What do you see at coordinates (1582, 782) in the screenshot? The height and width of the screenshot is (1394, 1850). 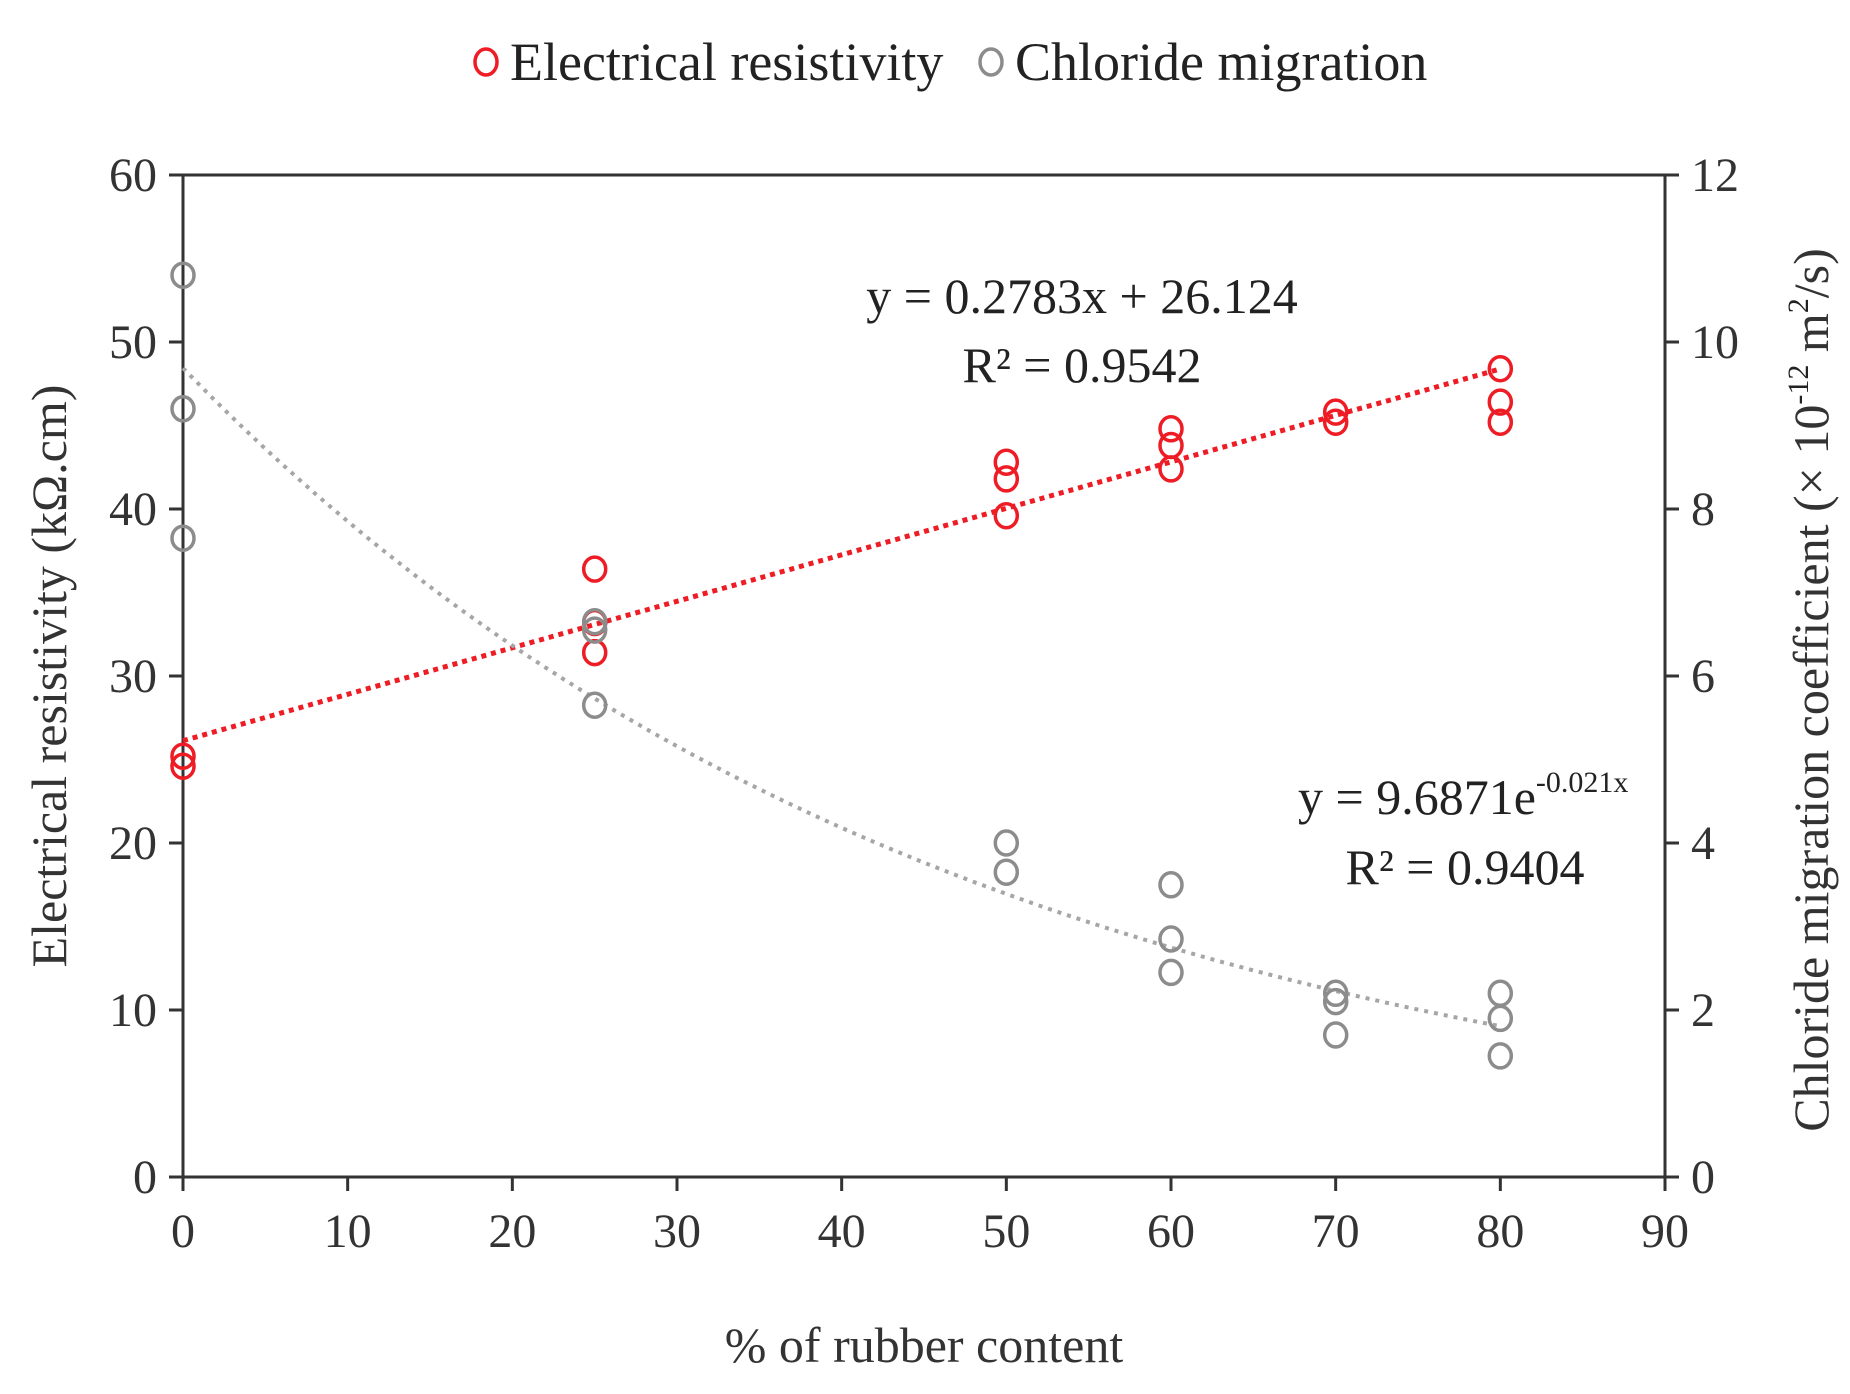 I see `exp-equation-exponent: -0.021x` at bounding box center [1582, 782].